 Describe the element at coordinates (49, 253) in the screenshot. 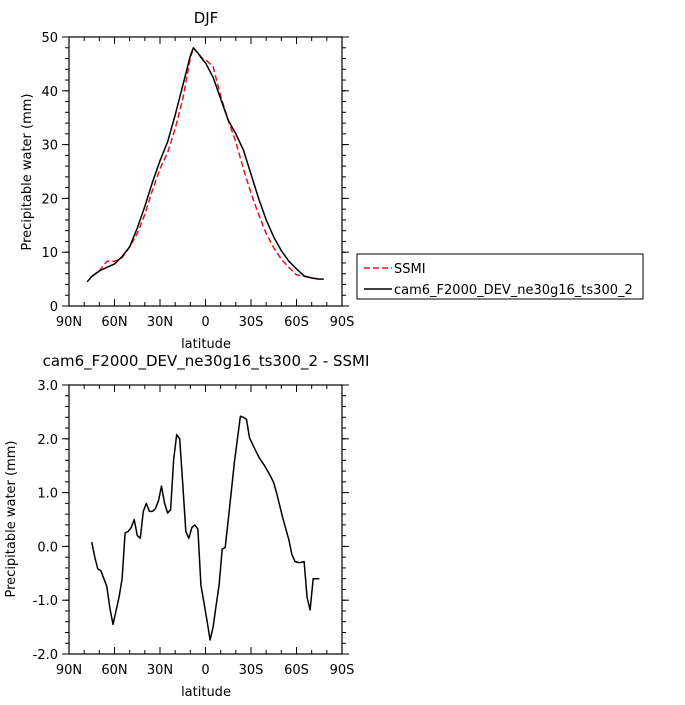

I see `top-y-tick-label: 10` at that location.